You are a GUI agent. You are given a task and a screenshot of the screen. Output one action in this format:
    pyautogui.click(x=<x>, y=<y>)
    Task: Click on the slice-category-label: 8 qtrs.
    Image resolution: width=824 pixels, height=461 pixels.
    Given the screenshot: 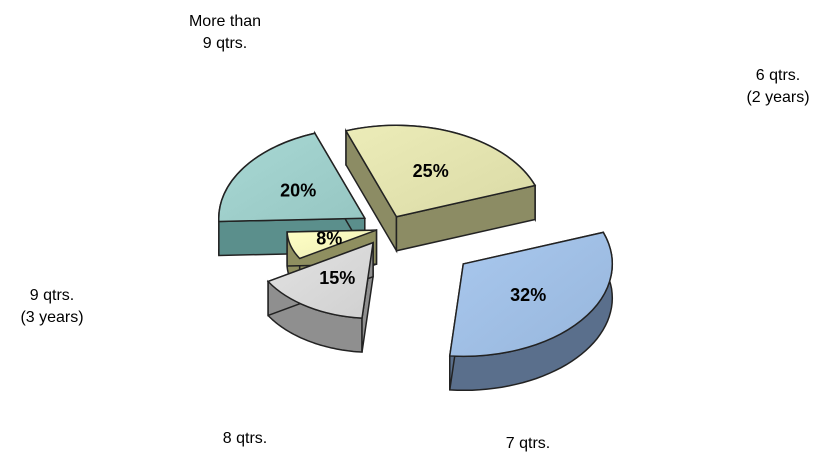 What is the action you would take?
    pyautogui.click(x=245, y=438)
    